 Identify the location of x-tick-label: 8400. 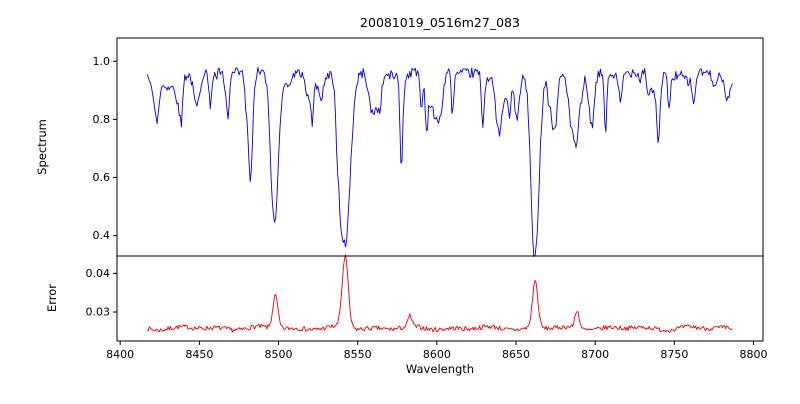
(120, 354).